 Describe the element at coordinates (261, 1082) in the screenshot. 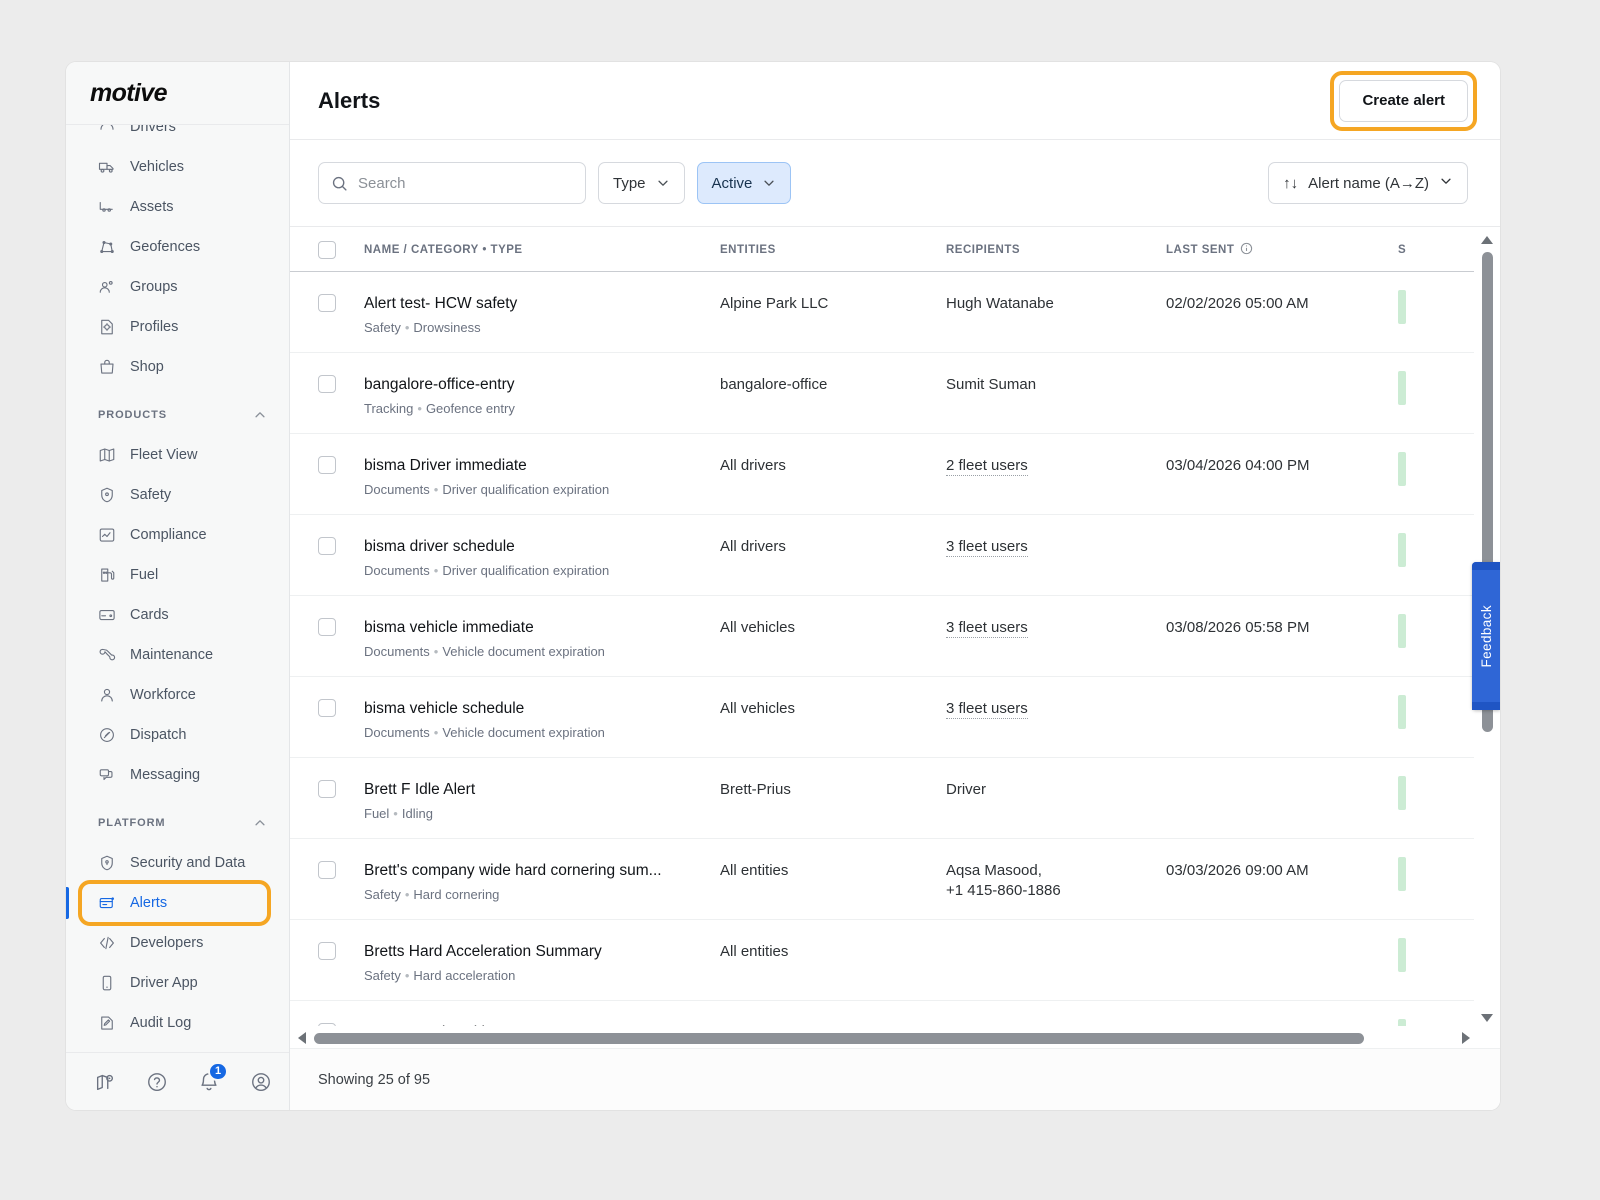

I see `account-icon` at that location.